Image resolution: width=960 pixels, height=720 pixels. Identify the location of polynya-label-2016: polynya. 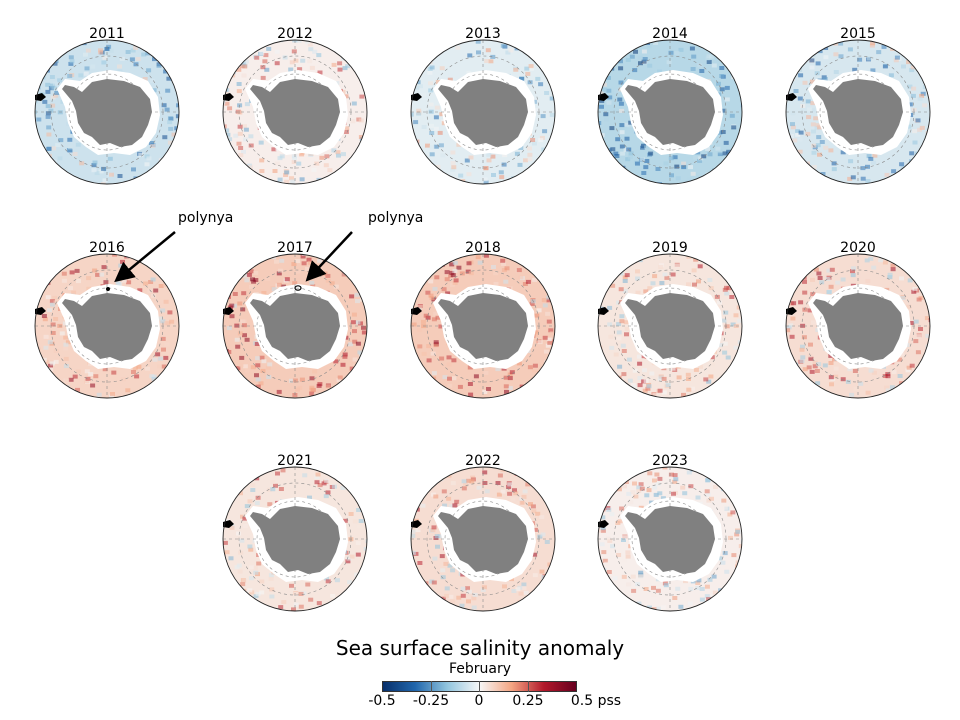
(206, 218).